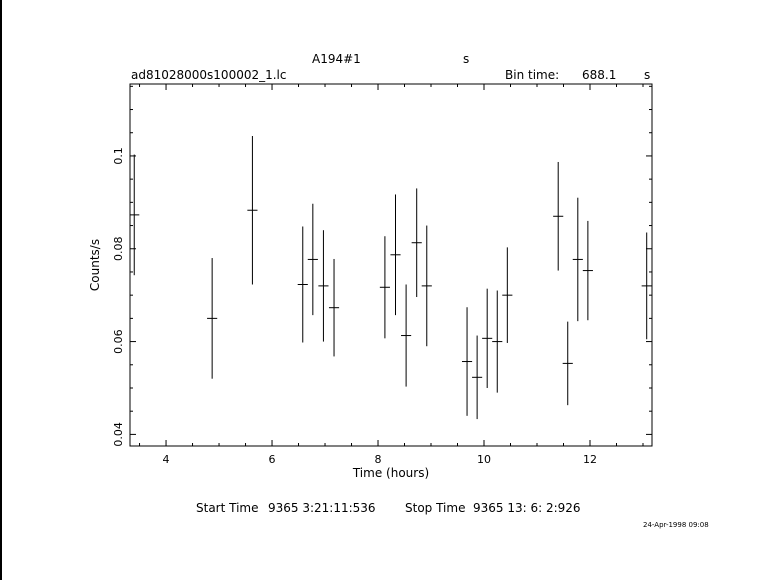  Describe the element at coordinates (166, 459) in the screenshot. I see `x-tick-label: 4` at that location.